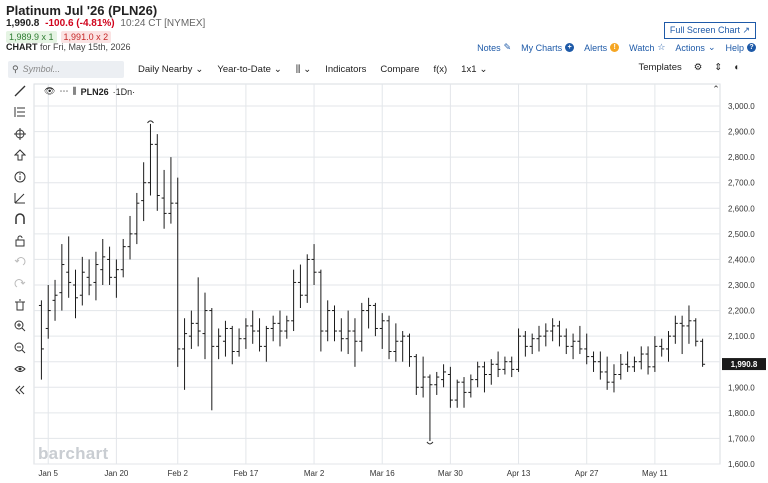 The height and width of the screenshot is (483, 768). Describe the element at coordinates (50, 91) in the screenshot. I see `eye-icon: 👁` at that location.